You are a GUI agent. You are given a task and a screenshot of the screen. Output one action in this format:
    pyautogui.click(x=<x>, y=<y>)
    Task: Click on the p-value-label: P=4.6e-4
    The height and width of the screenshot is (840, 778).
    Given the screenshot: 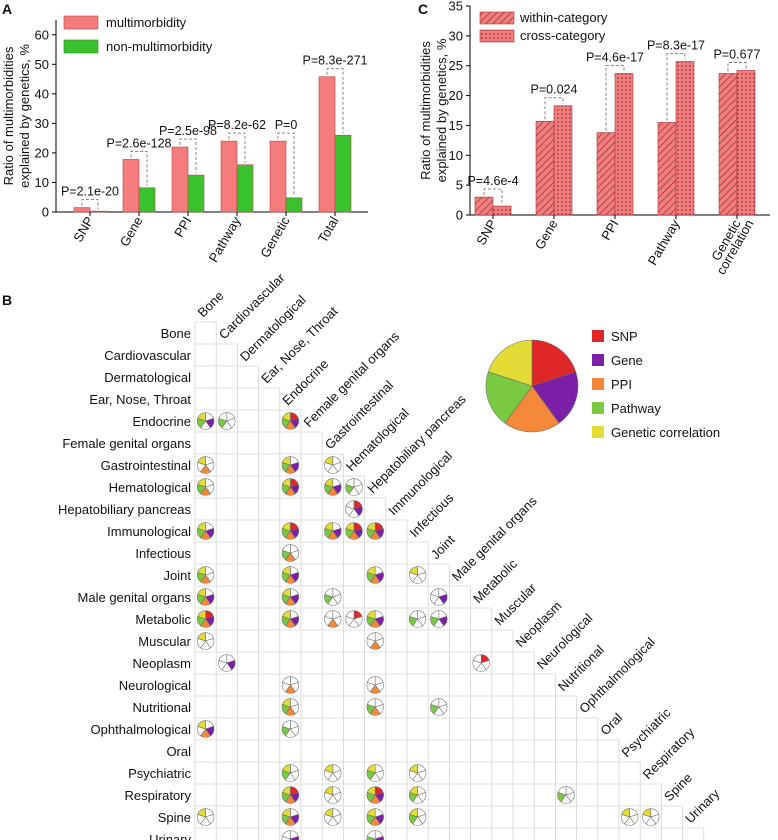 What is the action you would take?
    pyautogui.click(x=492, y=181)
    